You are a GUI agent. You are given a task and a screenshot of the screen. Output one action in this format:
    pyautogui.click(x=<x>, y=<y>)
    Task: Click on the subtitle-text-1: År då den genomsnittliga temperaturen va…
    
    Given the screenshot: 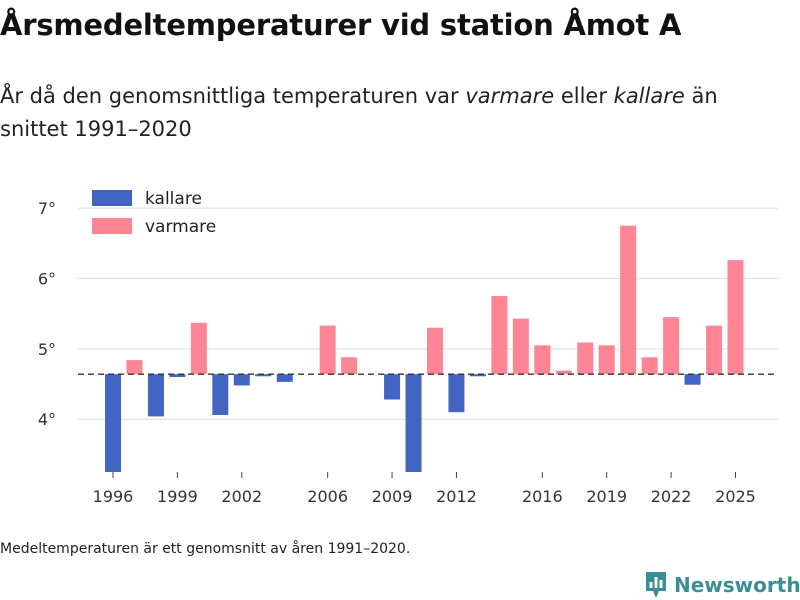 What is the action you would take?
    pyautogui.click(x=233, y=96)
    